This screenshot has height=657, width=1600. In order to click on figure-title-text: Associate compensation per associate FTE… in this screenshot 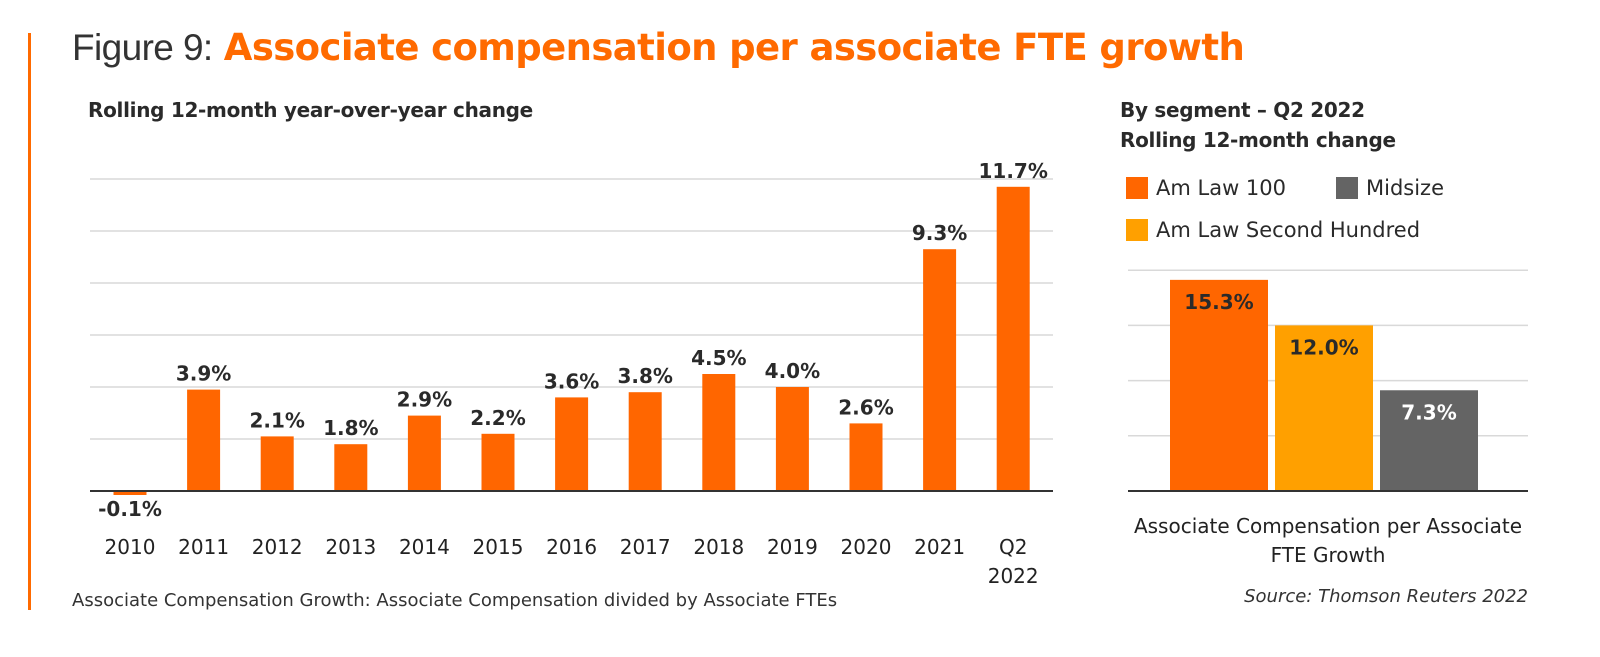, I will do `click(734, 47)`.